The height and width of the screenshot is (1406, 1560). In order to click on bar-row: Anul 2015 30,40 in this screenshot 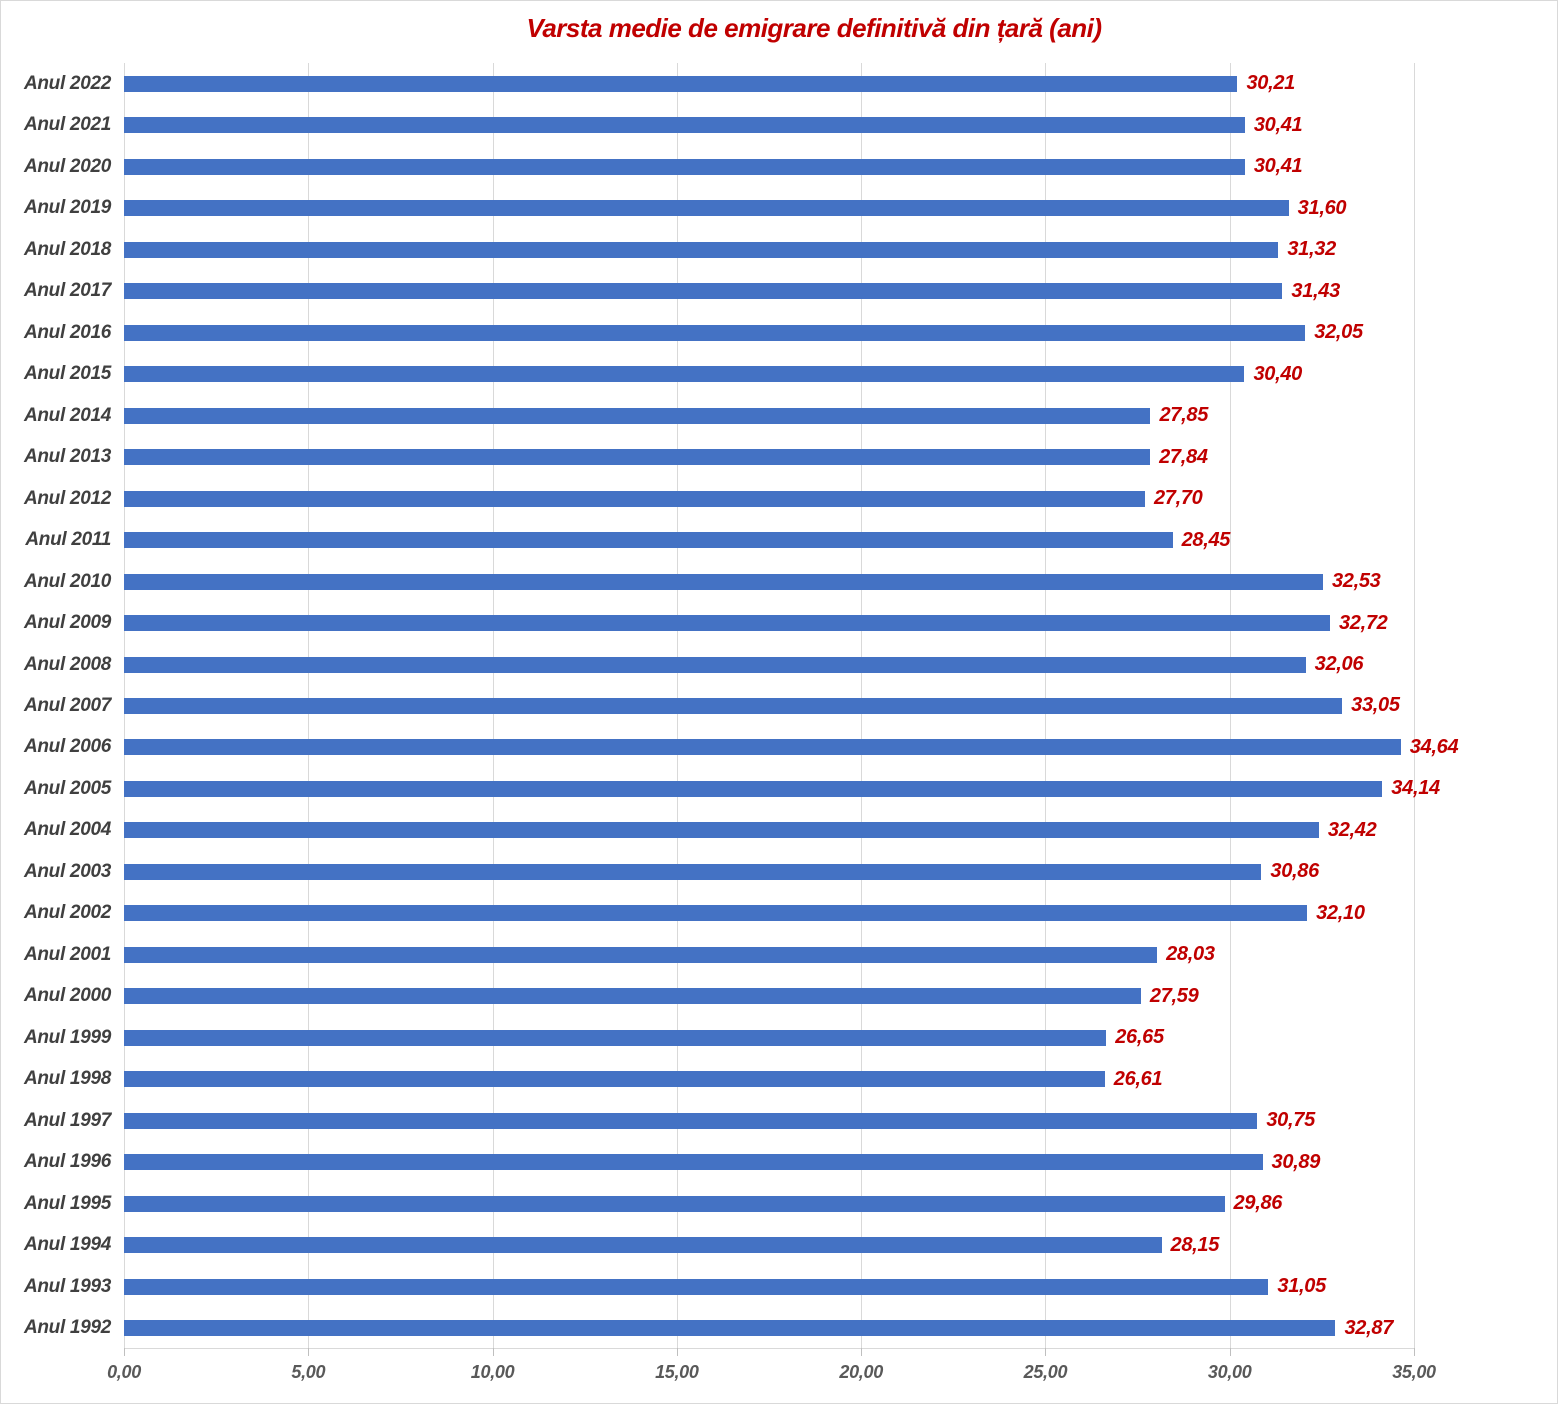, I will do `click(719, 373)`.